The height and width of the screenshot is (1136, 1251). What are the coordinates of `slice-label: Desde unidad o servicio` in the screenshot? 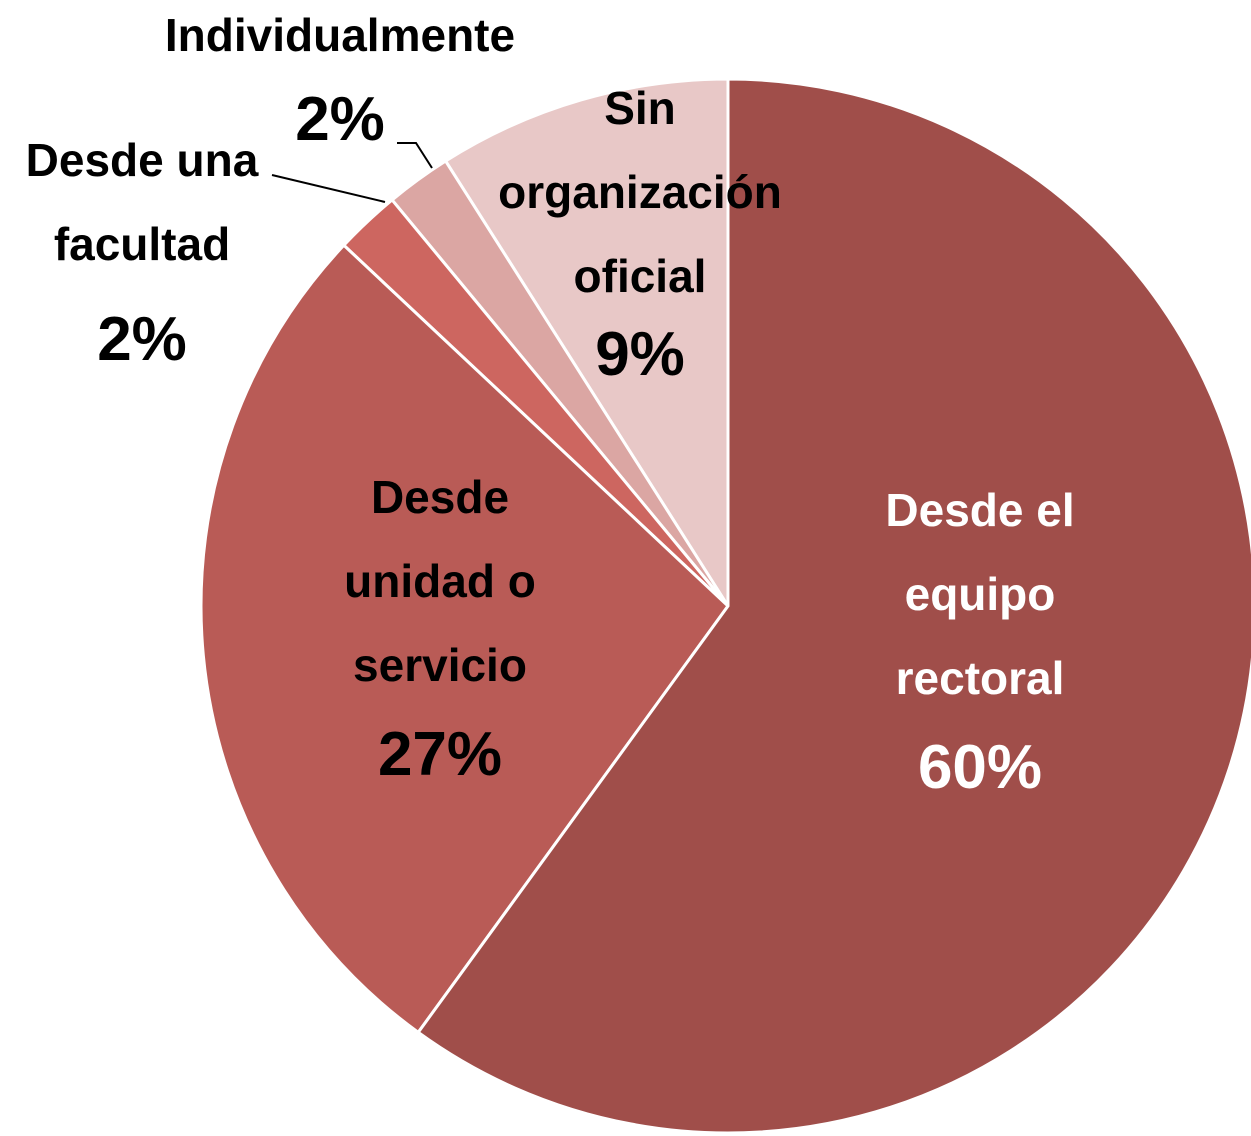 It's located at (440, 581).